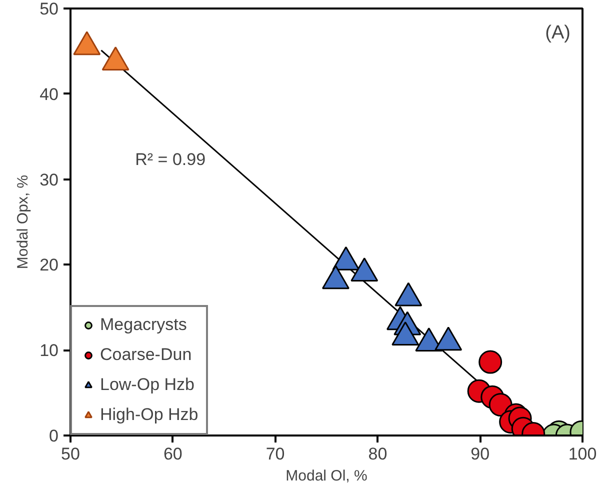  I want to click on x-tick-label: 90, so click(480, 454).